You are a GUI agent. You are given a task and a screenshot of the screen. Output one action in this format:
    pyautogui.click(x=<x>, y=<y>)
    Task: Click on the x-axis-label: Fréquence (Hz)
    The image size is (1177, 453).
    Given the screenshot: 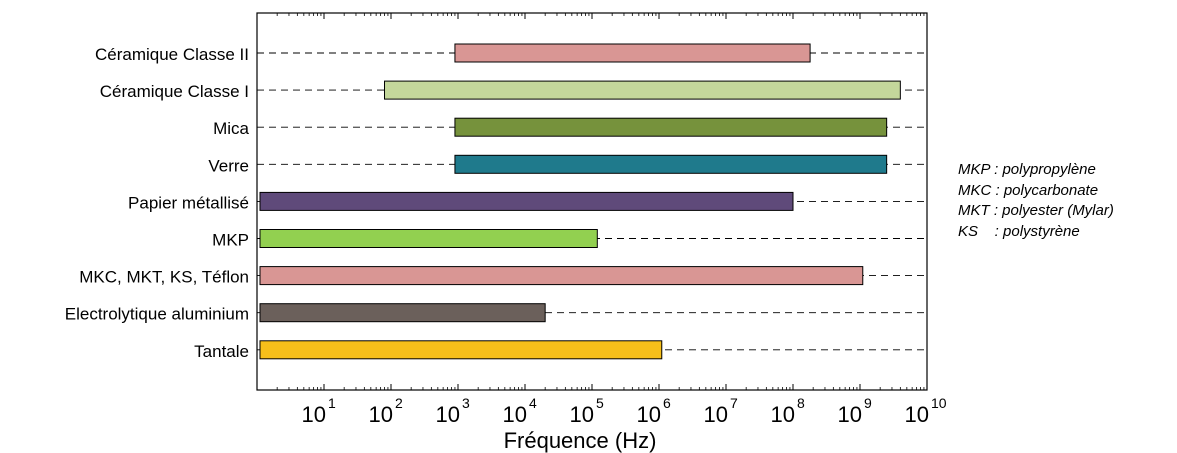 What is the action you would take?
    pyautogui.click(x=580, y=440)
    